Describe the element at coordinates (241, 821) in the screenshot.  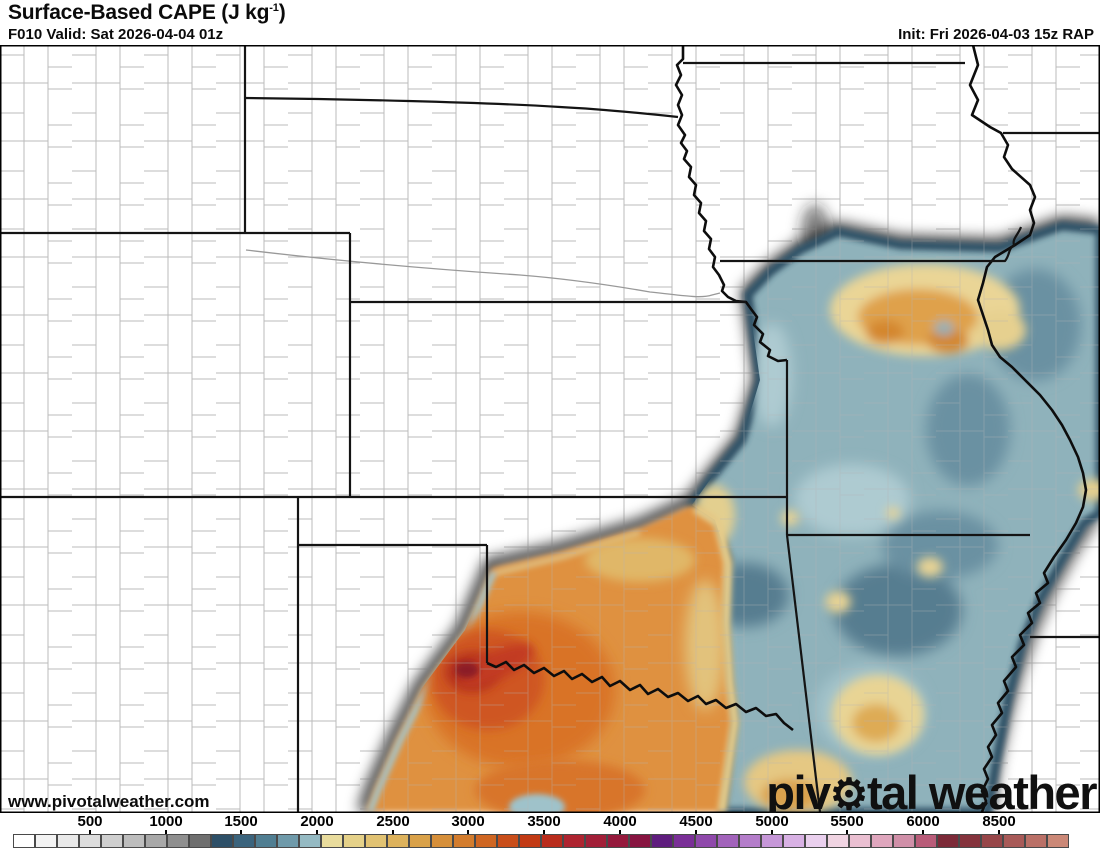
I see `colorbar-tick-label: 1500` at that location.